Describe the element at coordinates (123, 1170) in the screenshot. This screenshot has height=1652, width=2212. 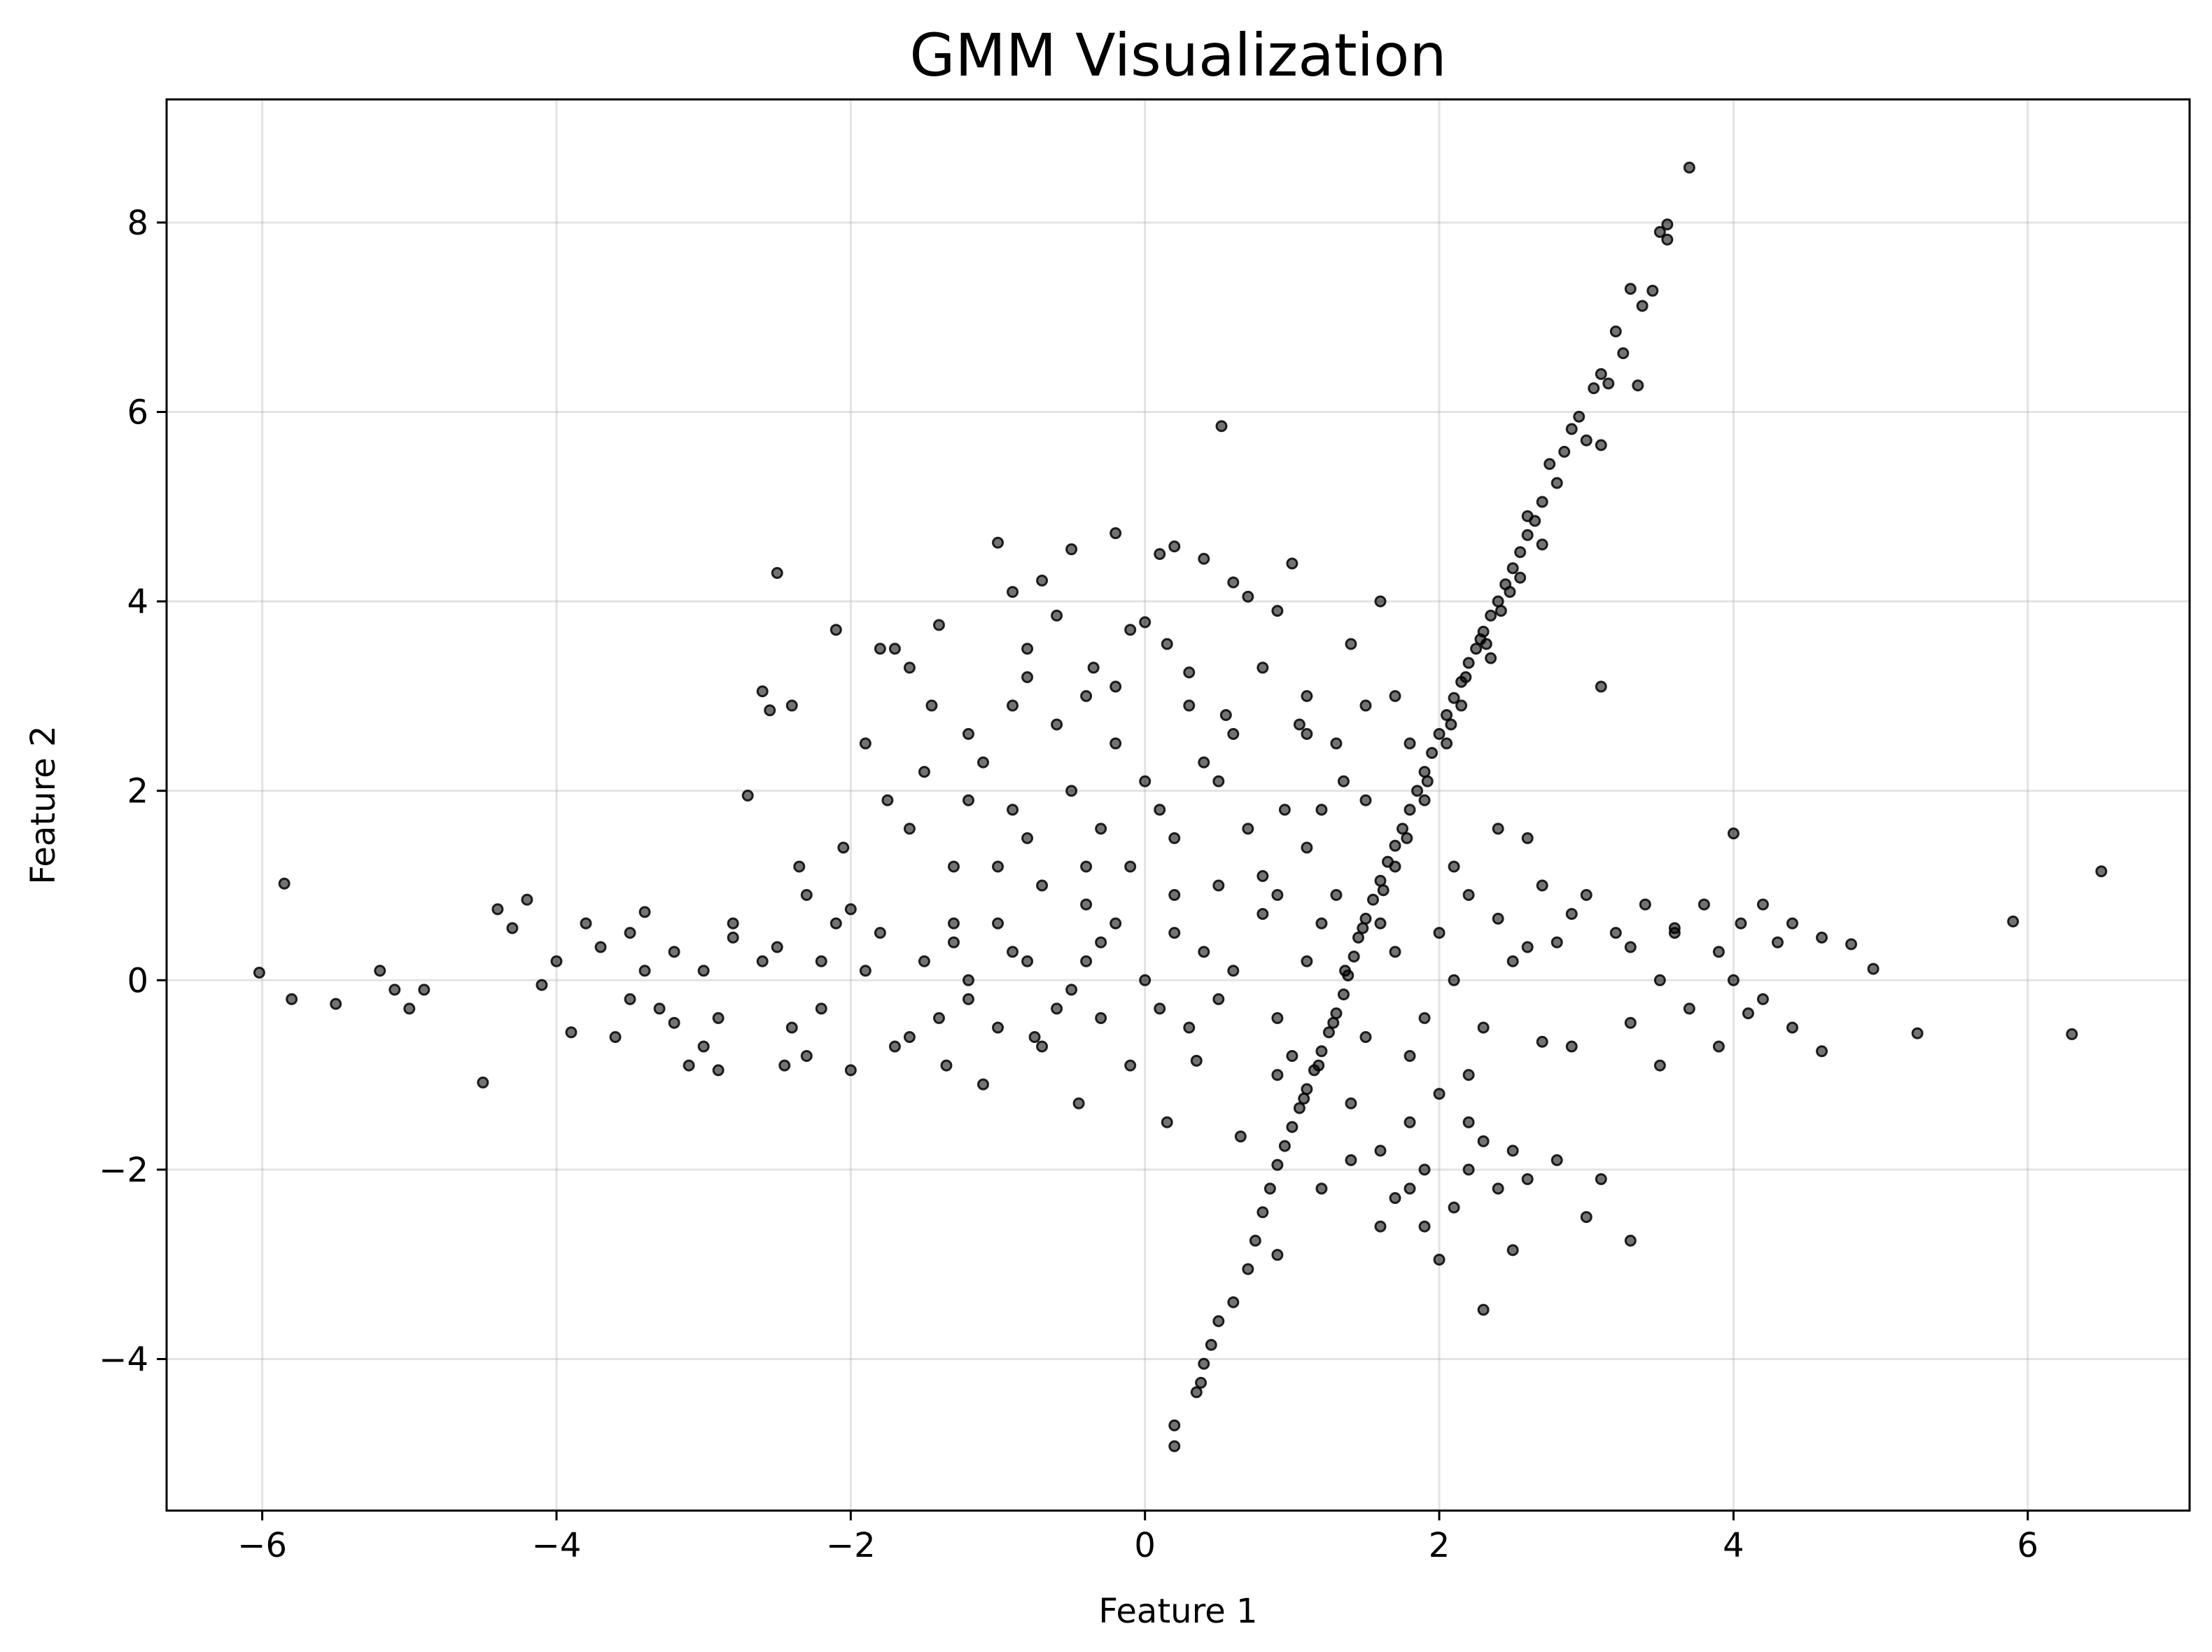
I see `y-tick-label: −2` at that location.